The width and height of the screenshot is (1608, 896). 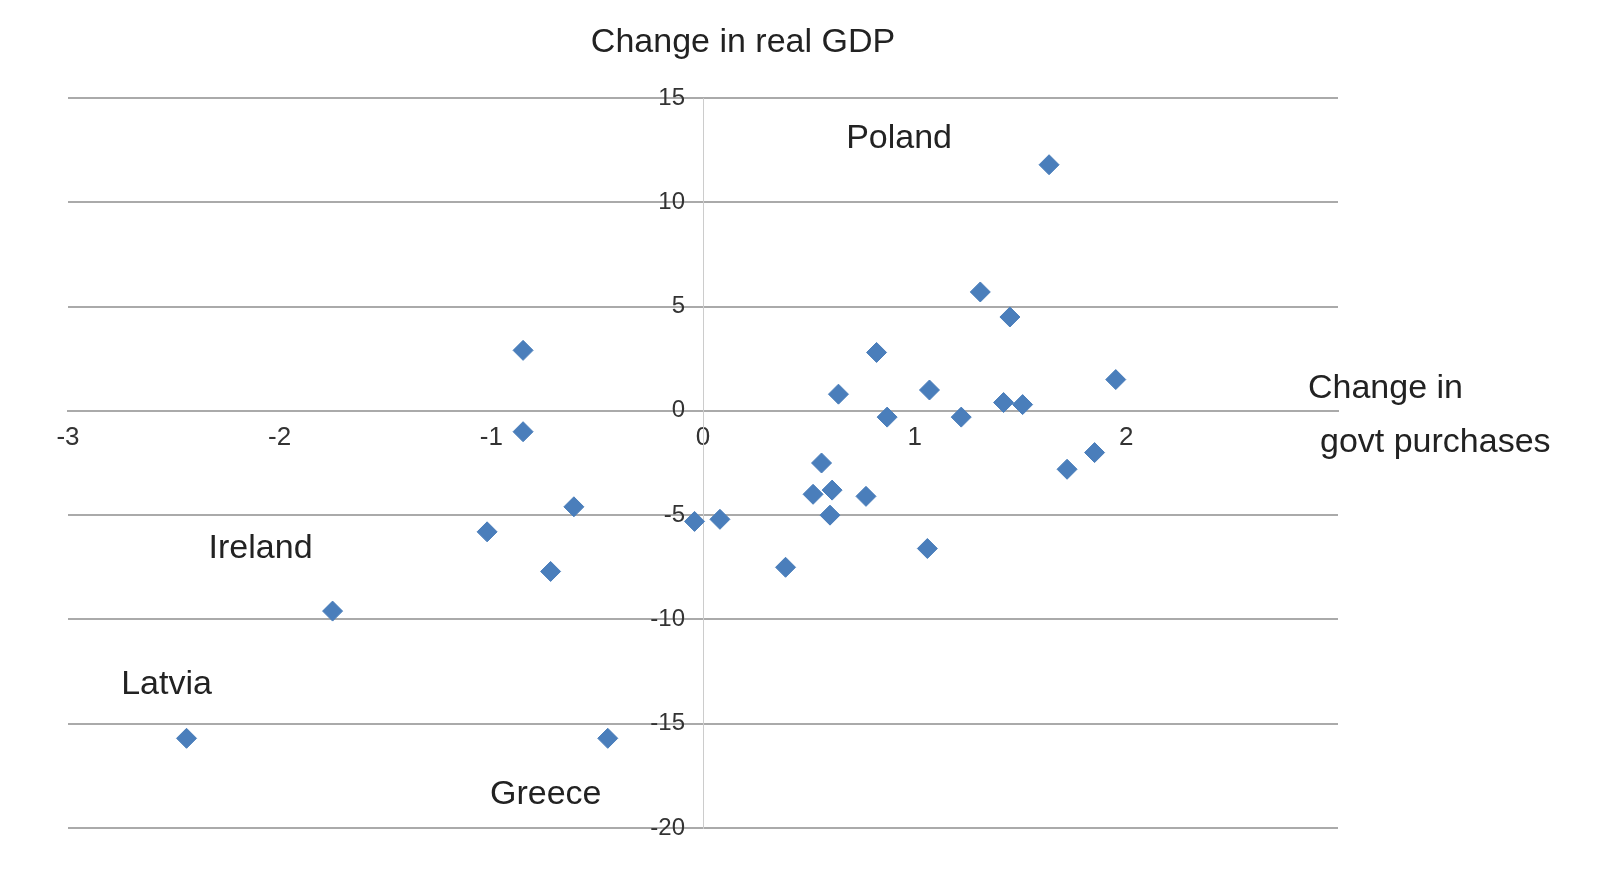 I want to click on y-tick-label: -20, so click(x=667, y=826).